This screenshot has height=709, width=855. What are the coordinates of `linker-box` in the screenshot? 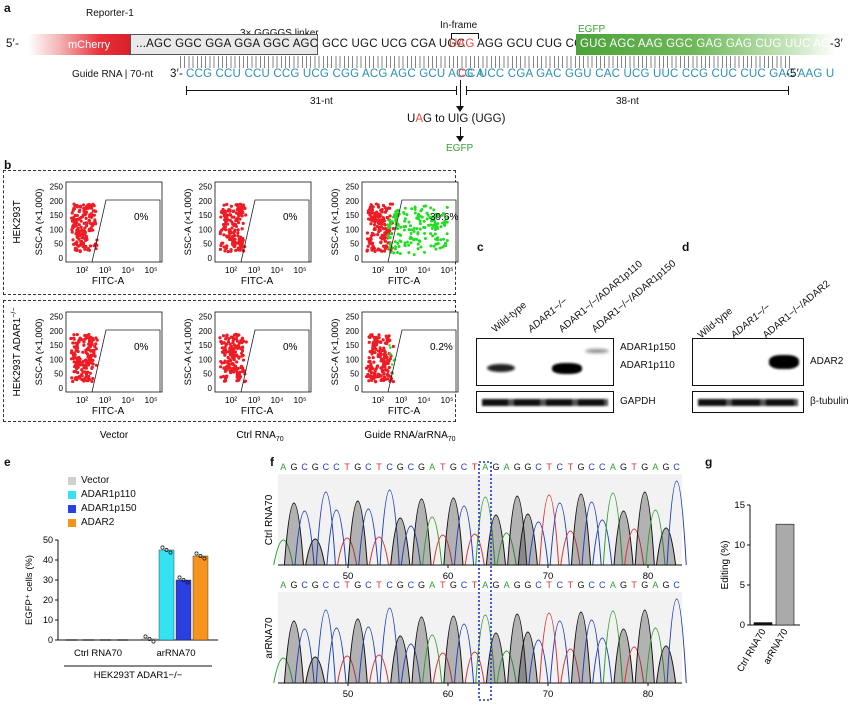 It's located at (224, 44).